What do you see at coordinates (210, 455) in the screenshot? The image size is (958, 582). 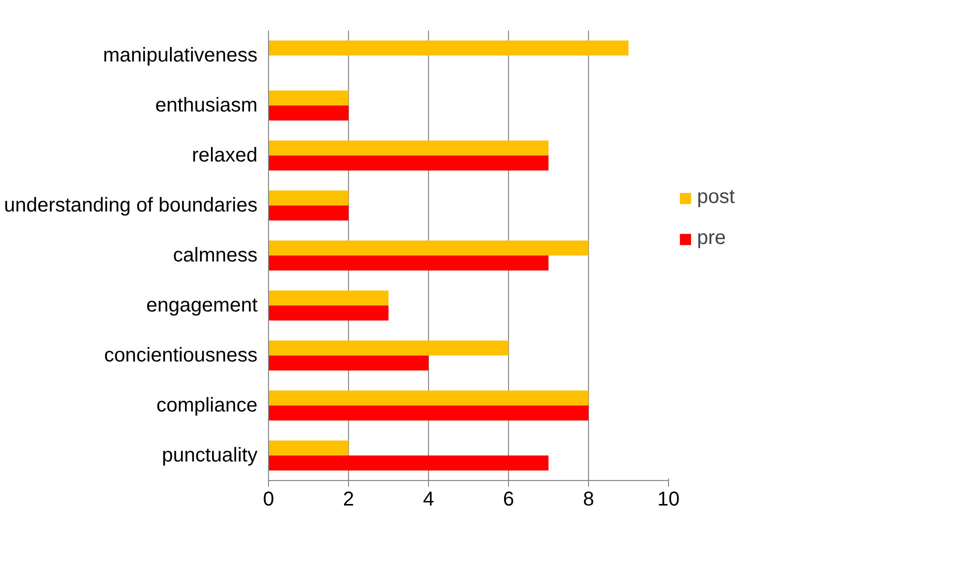 I see `y-tick-label: punctuality` at bounding box center [210, 455].